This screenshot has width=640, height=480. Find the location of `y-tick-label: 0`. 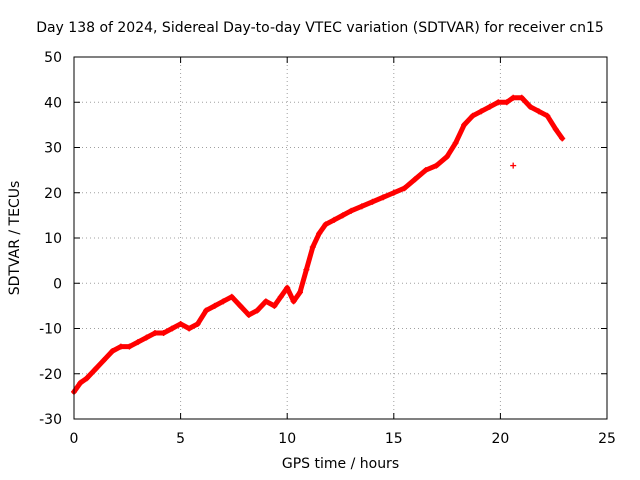

y-tick-label: 0 is located at coordinates (57, 284).